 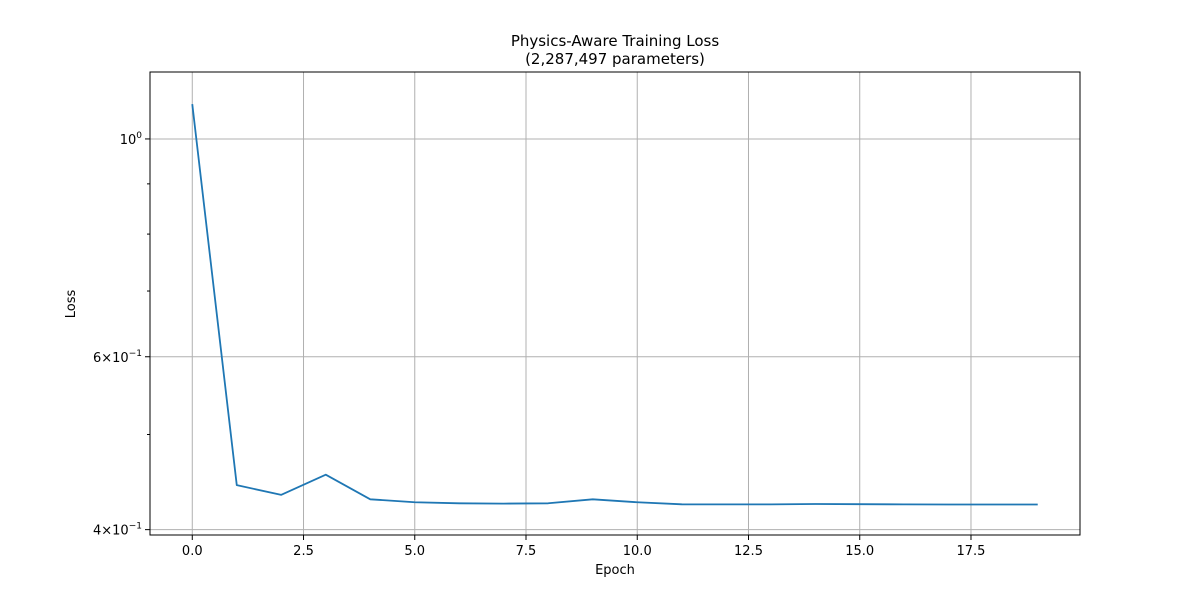 What do you see at coordinates (303, 551) in the screenshot?
I see `x-tick-label: 2.5` at bounding box center [303, 551].